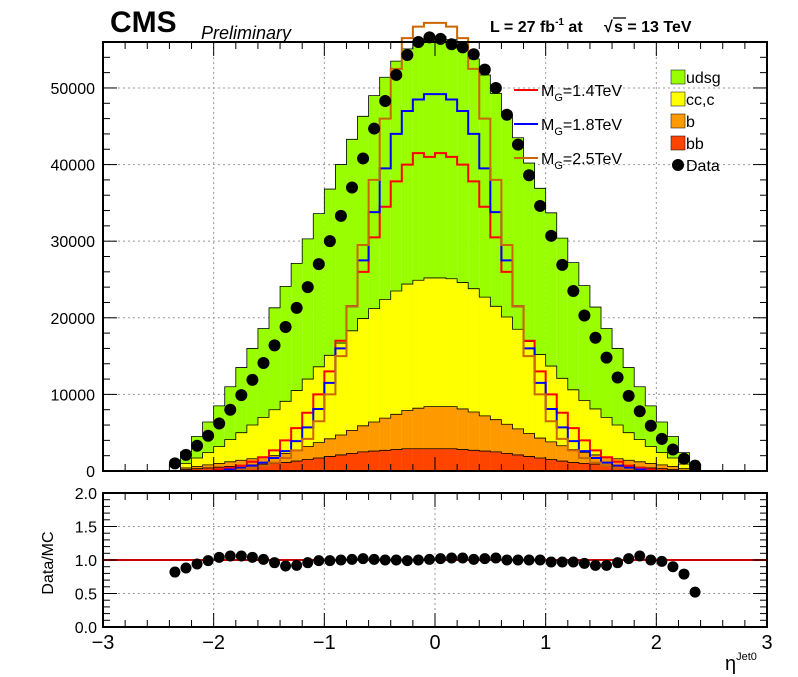 The width and height of the screenshot is (798, 677). Describe the element at coordinates (581, 127) in the screenshot. I see `legend-signal-label-1: MG=1.8TeV` at that location.